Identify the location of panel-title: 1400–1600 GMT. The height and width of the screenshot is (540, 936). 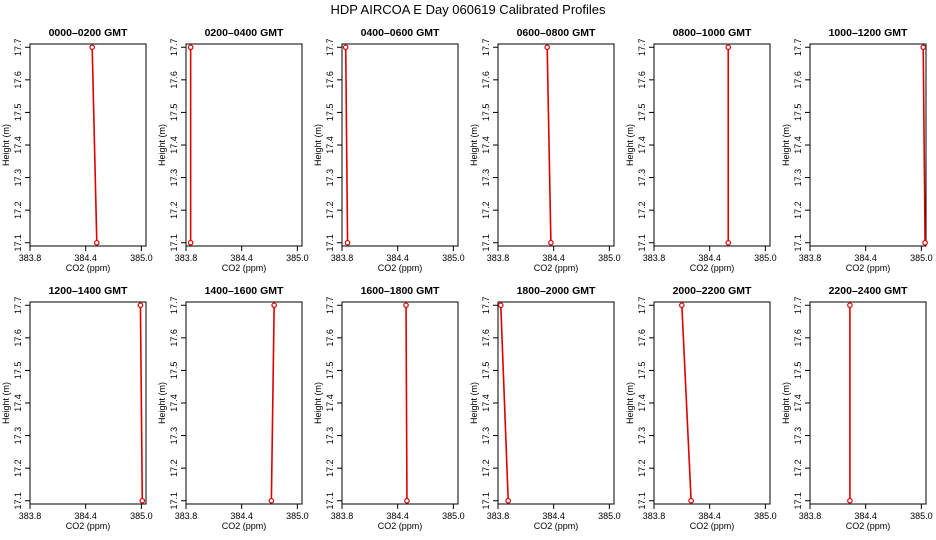
(244, 291).